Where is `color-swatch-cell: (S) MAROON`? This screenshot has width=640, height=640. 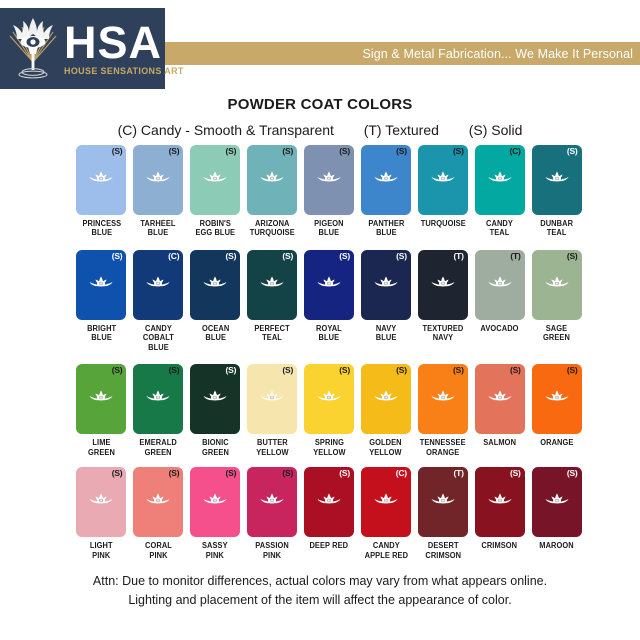 color-swatch-cell: (S) MAROON is located at coordinates (556, 513).